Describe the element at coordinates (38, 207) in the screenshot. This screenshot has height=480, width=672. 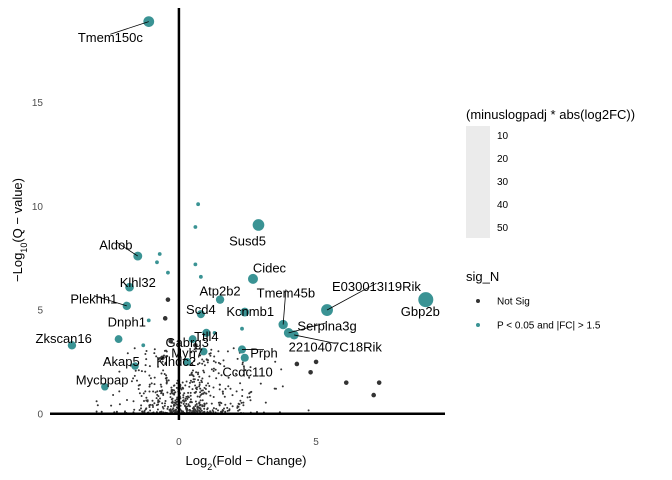
I see `y-tick-label: 10` at that location.